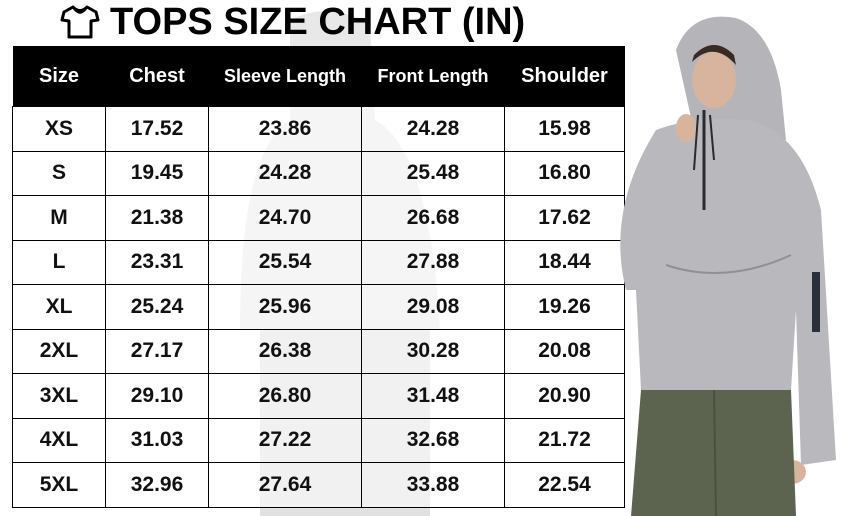 This screenshot has height=516, width=847. I want to click on cell-shoulder: 15.98, so click(564, 129).